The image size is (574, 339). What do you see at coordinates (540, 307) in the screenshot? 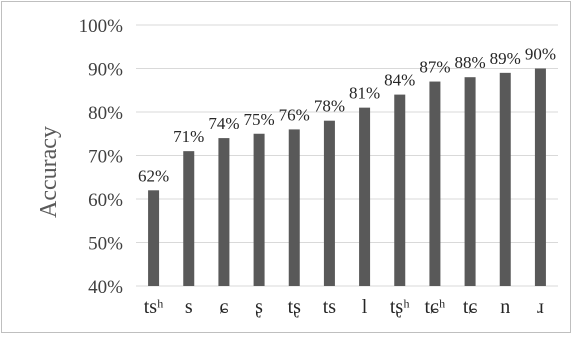
I see `x-category-label: ɹ` at bounding box center [540, 307].